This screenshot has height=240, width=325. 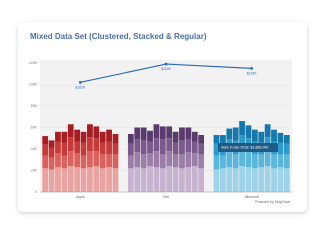 What do you see at coordinates (33, 84) in the screenshot?
I see `y-tick-label: 100K` at bounding box center [33, 84].